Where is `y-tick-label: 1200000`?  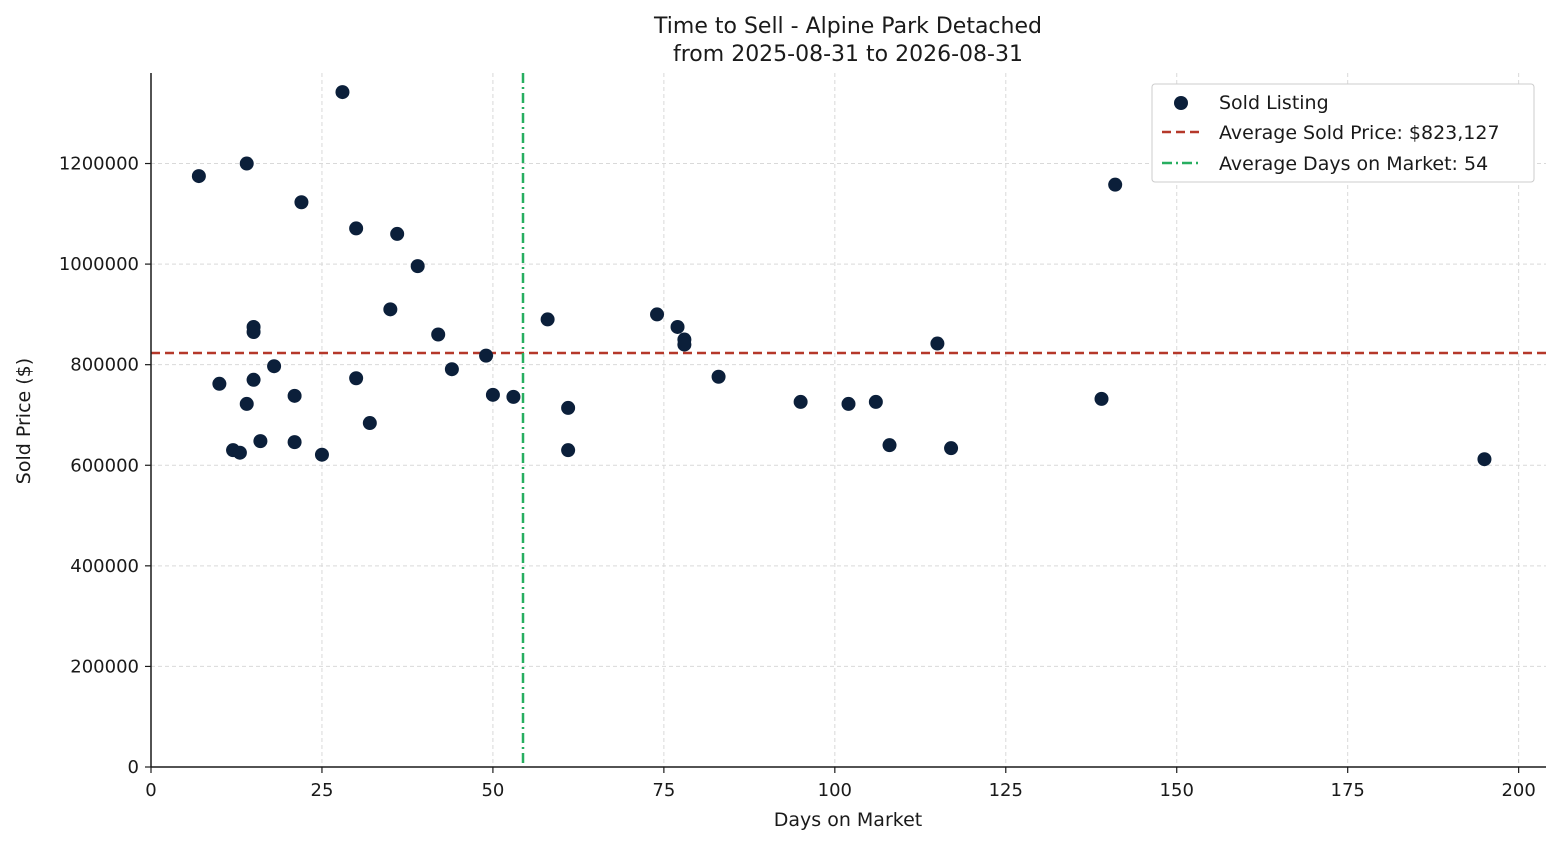 y-tick-label: 1200000 is located at coordinates (99, 164).